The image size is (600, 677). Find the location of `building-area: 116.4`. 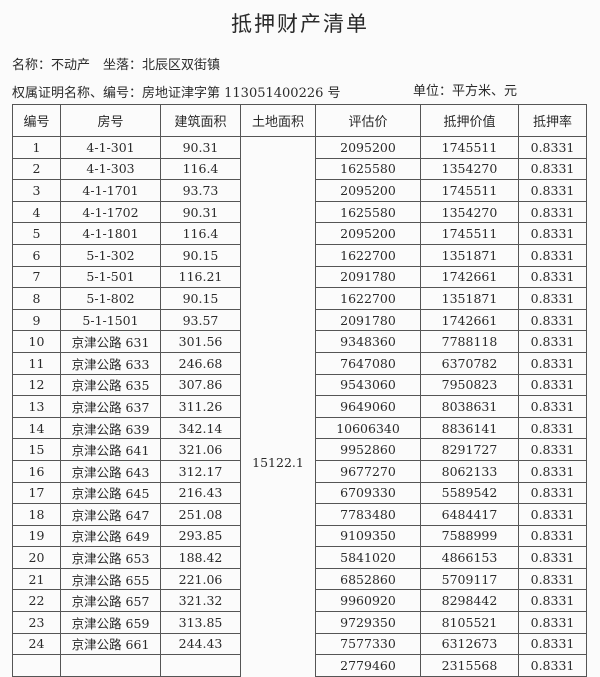

building-area: 116.4 is located at coordinates (200, 169).